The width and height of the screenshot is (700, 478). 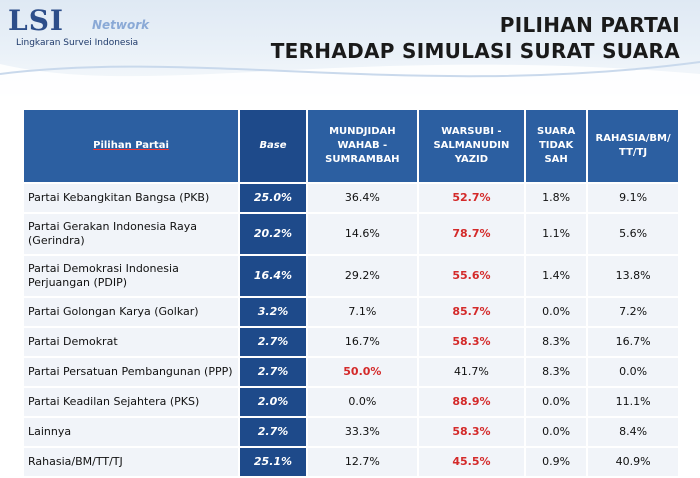 I want to click on col1-value: 36.4%, so click(x=362, y=198).